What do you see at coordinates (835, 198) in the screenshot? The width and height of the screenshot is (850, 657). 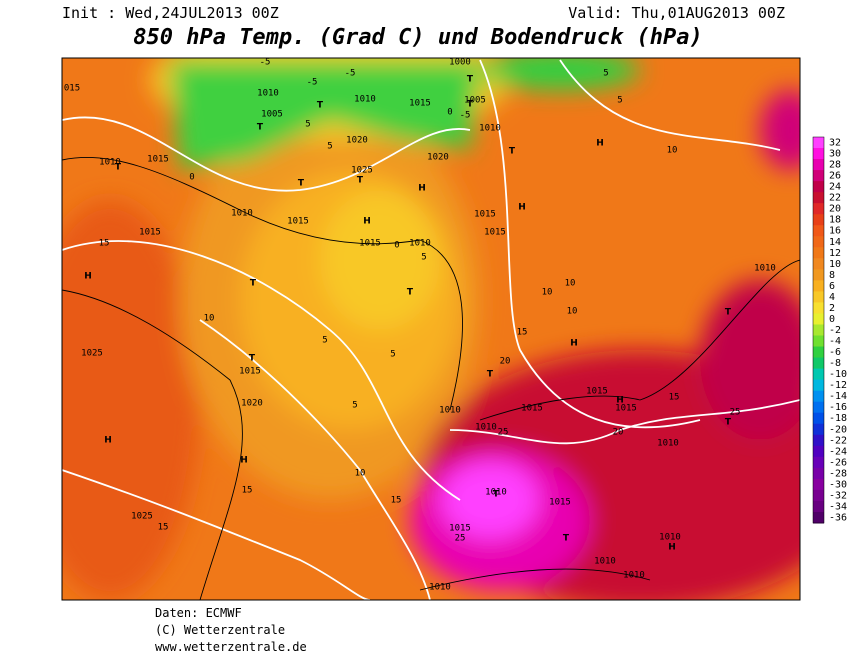 I see `colorbar-label: 22` at bounding box center [835, 198].